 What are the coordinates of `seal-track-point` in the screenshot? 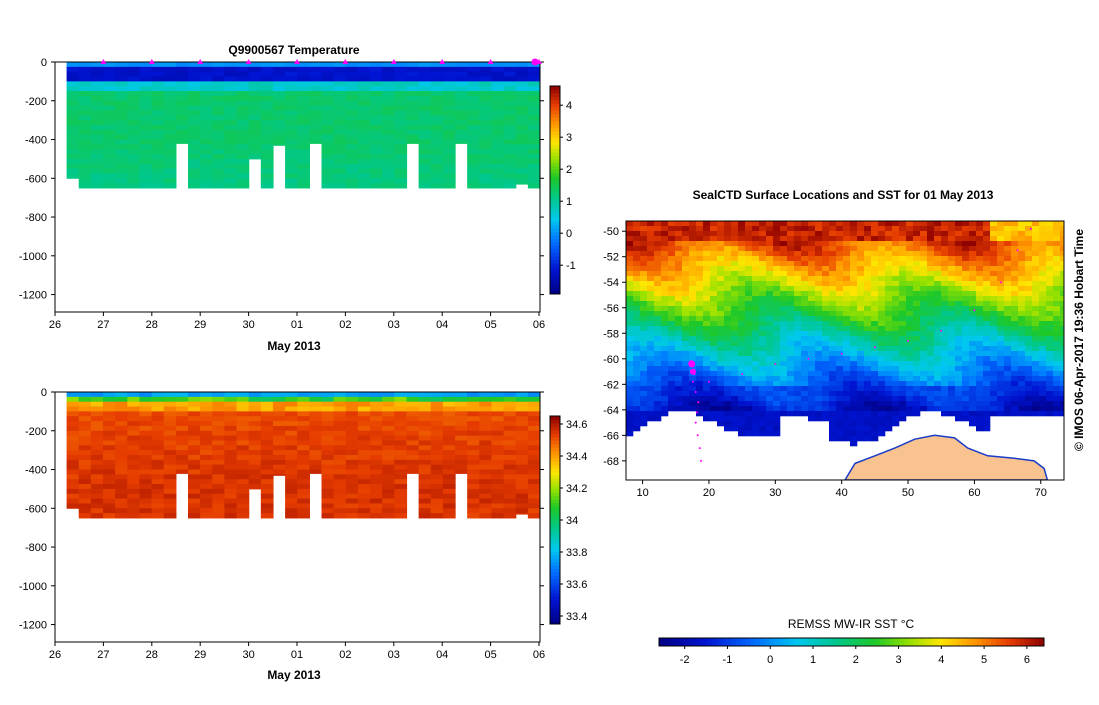 It's located at (698, 402).